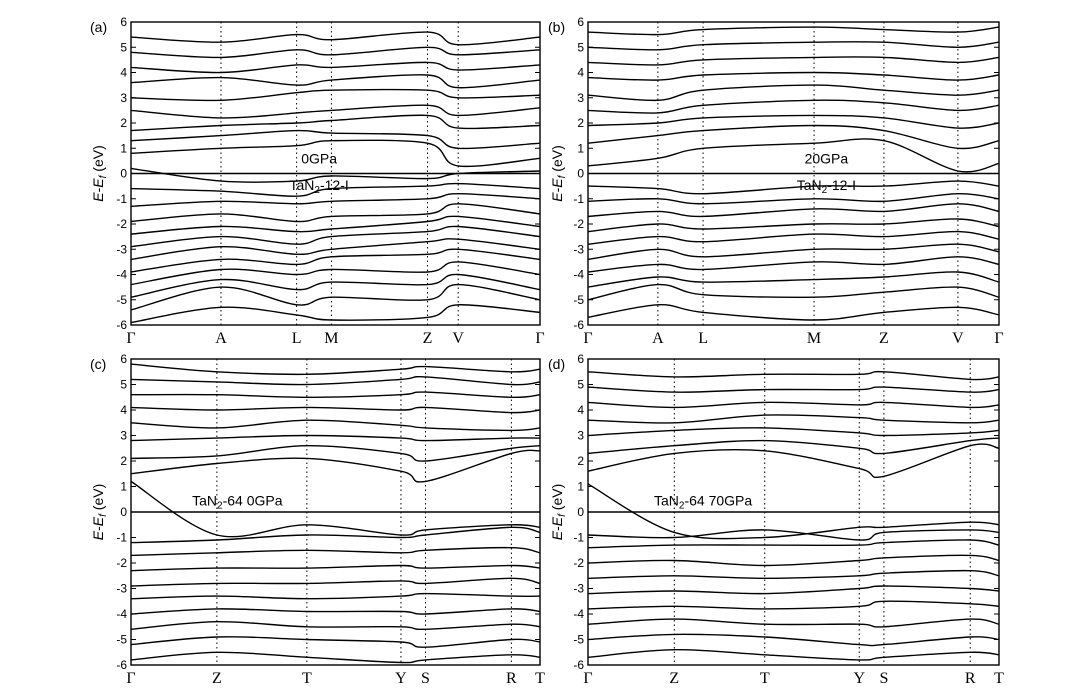 The width and height of the screenshot is (1075, 693). What do you see at coordinates (703, 502) in the screenshot?
I see `annotation-label: TaN2-64 70GPa` at bounding box center [703, 502].